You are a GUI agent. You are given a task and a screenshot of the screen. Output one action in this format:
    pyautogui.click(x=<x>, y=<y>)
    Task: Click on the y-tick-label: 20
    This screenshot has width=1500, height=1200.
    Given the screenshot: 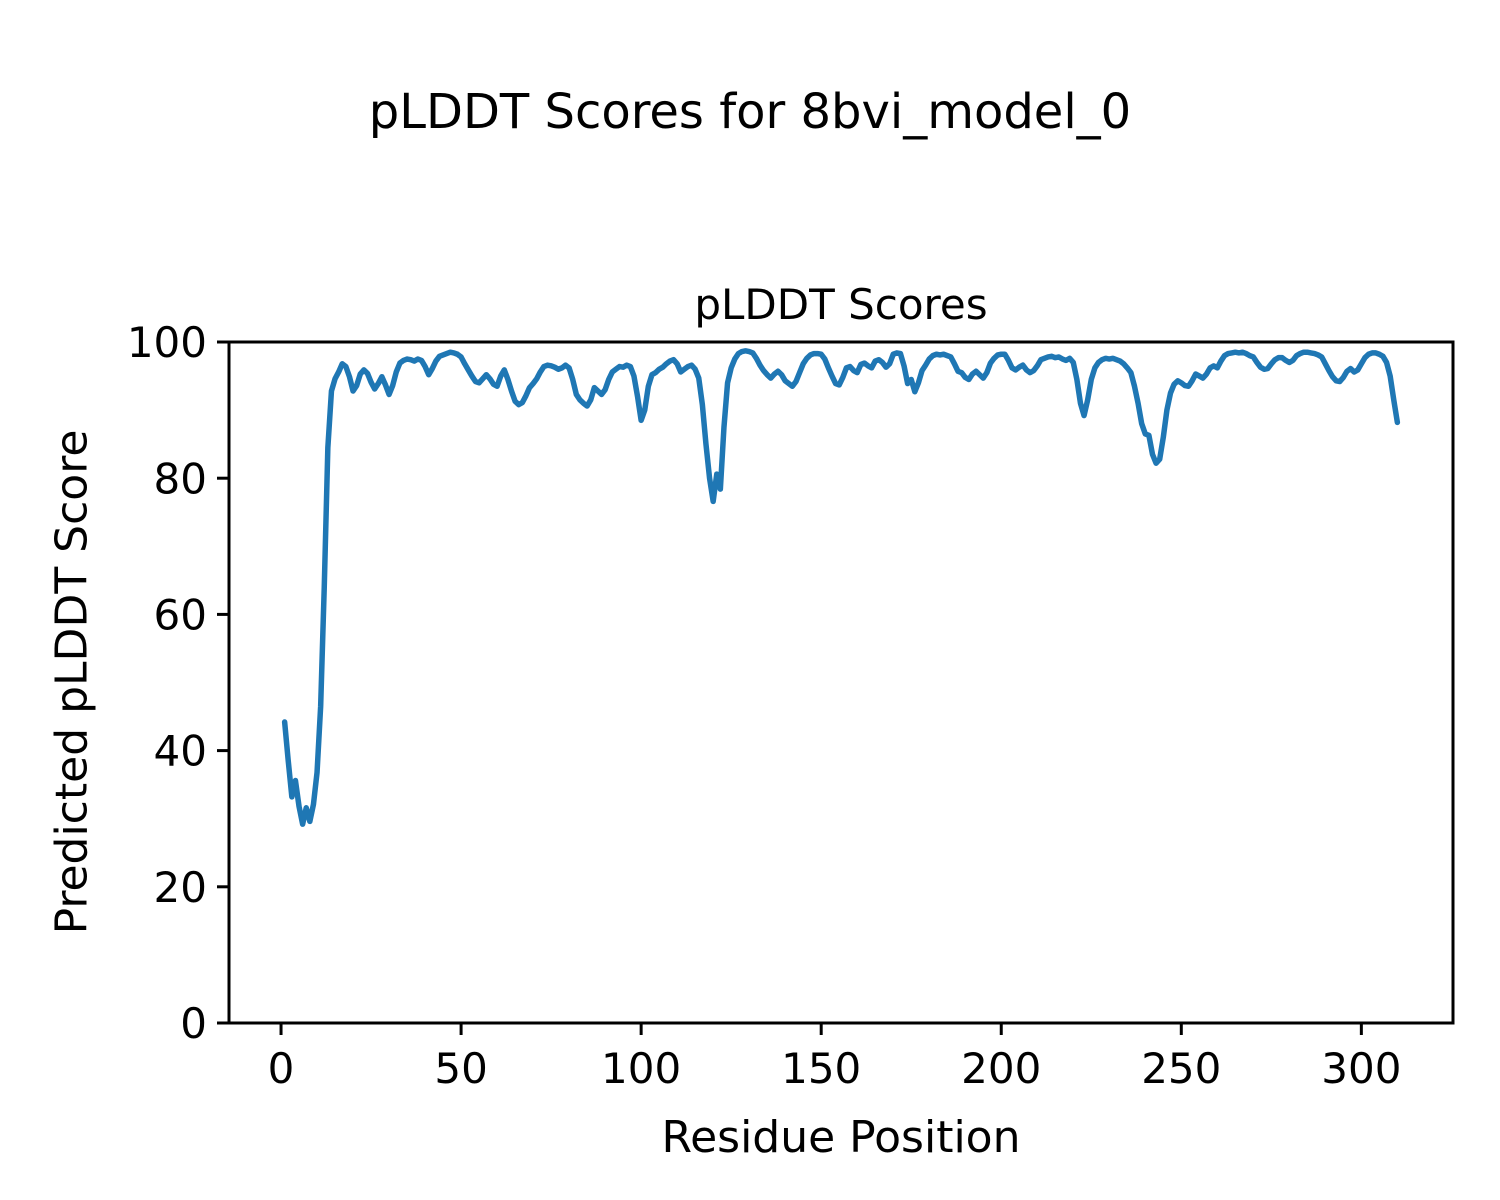 What is the action you would take?
    pyautogui.click(x=180, y=887)
    